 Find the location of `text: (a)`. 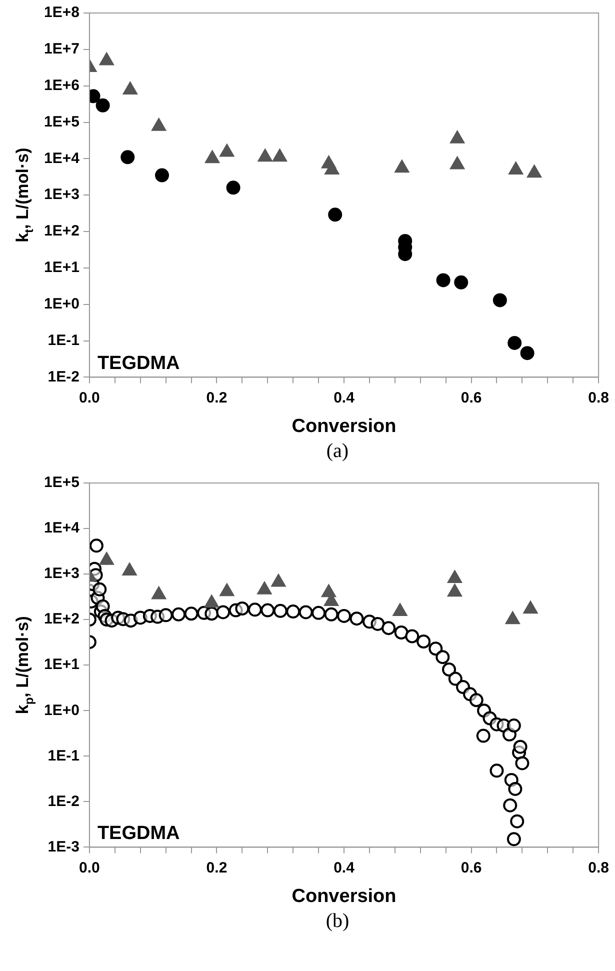

text: (a) is located at coordinates (337, 452).